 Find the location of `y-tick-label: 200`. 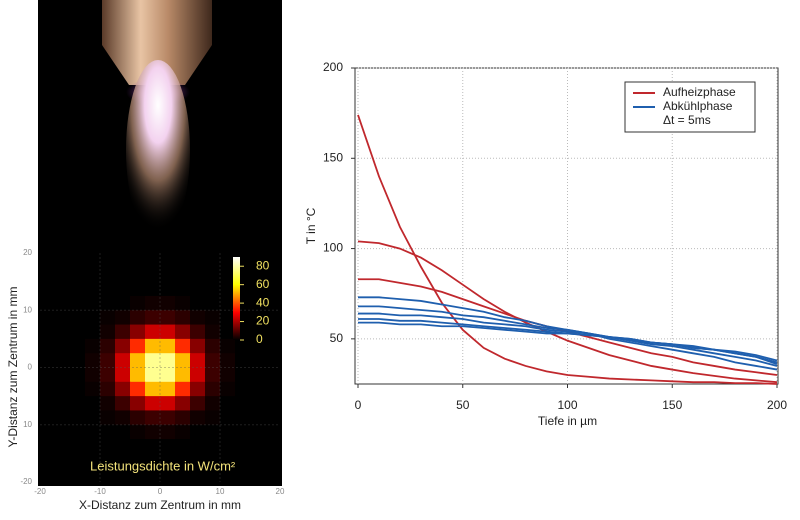

y-tick-label: 200 is located at coordinates (333, 67).